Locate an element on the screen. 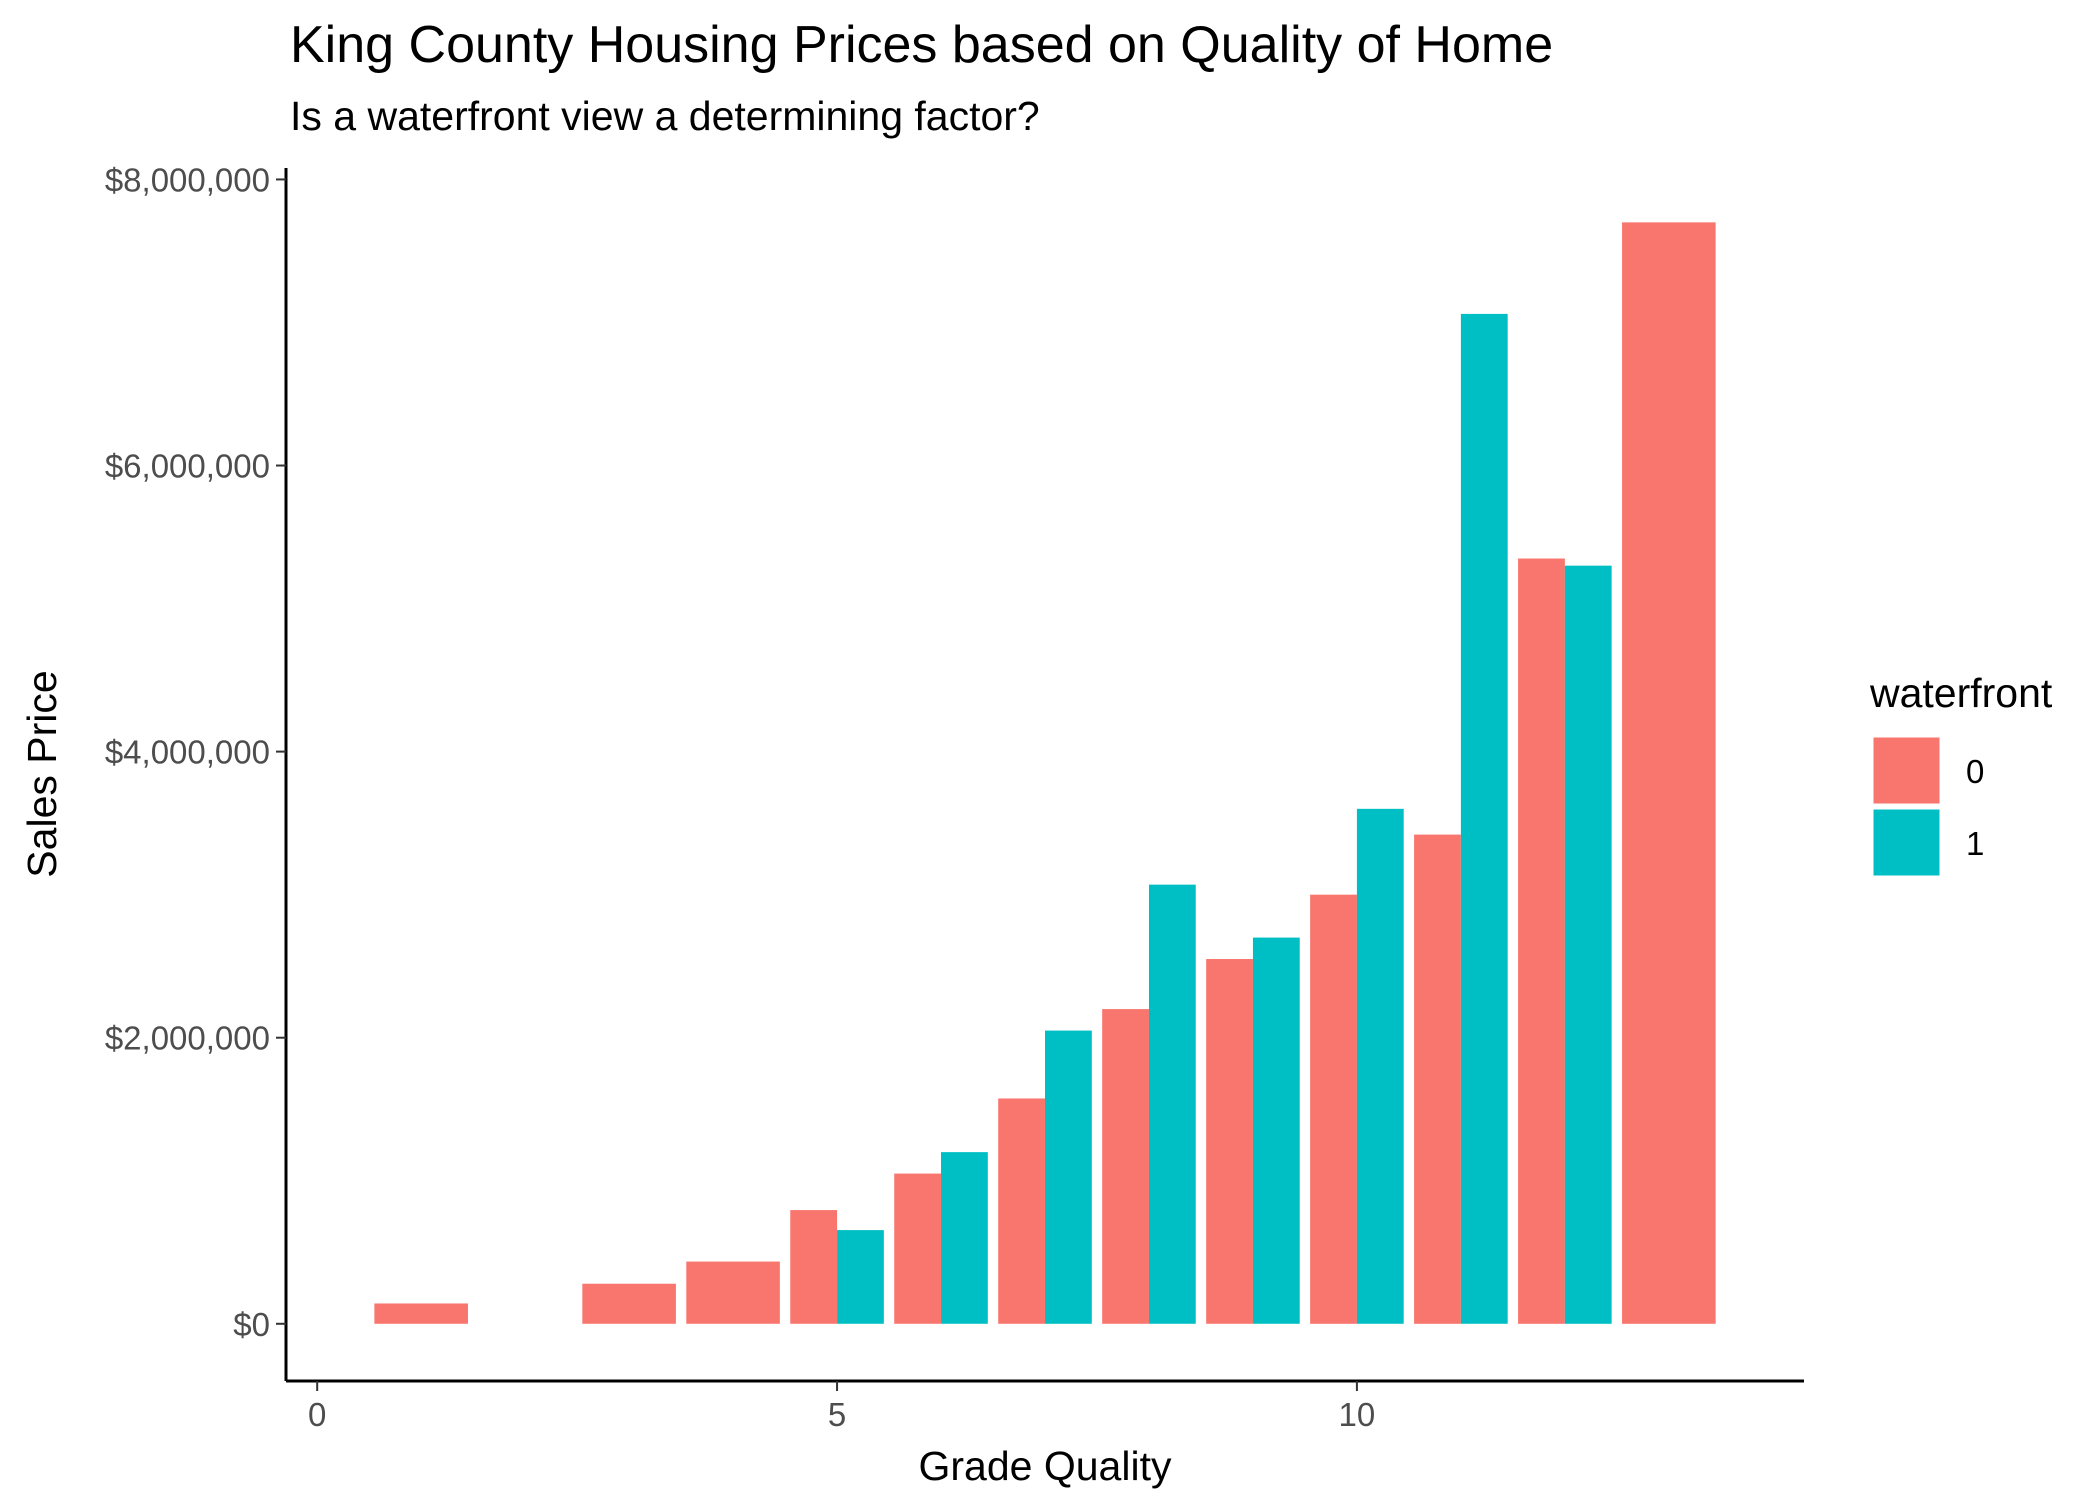 The height and width of the screenshot is (1499, 2100). legend: waterfront 0 1 is located at coordinates (1961, 774).